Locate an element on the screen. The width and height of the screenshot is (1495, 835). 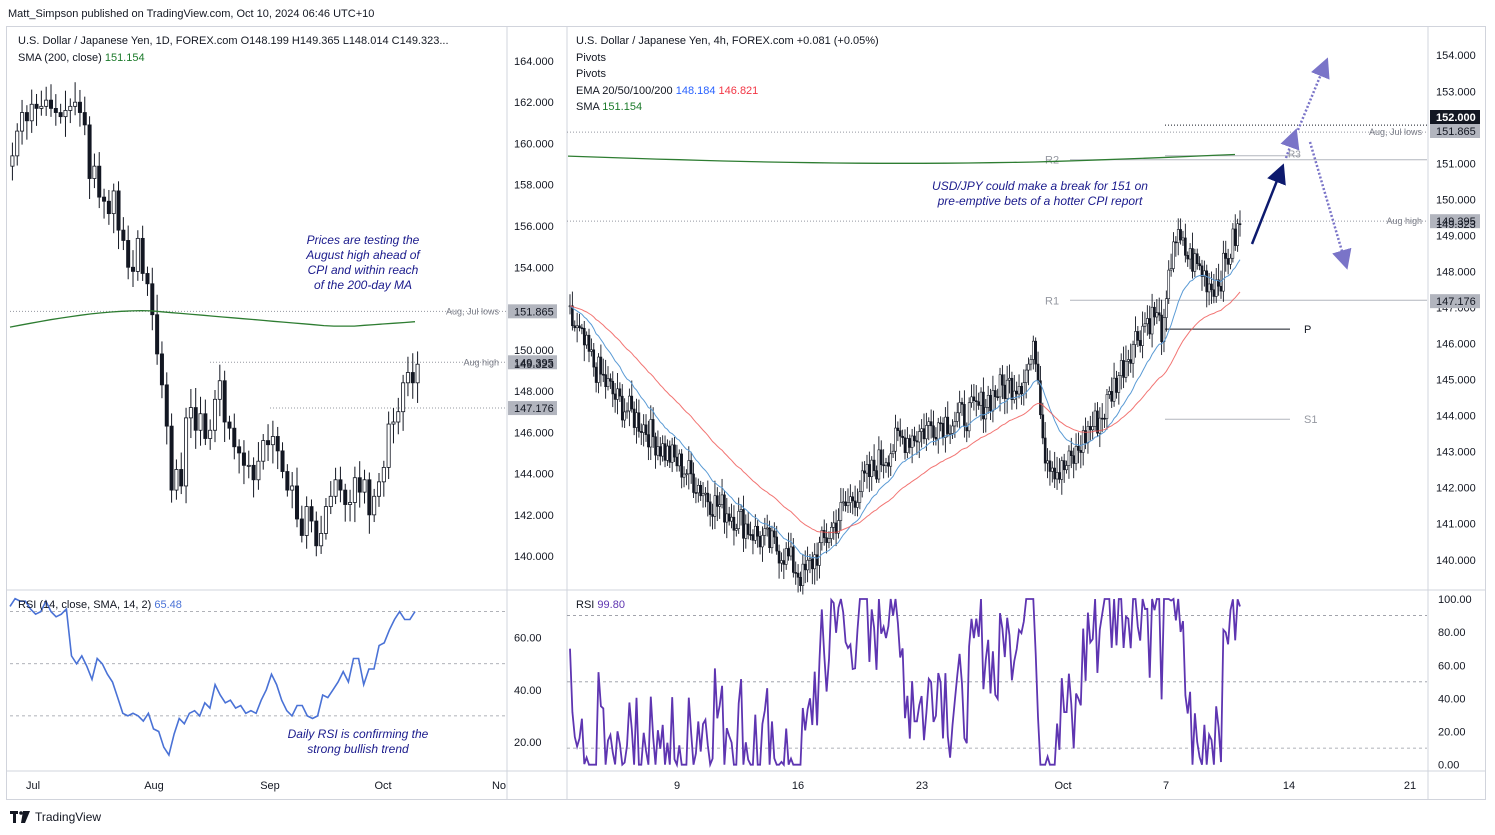
x-tick-label-right: 16 is located at coordinates (798, 786).